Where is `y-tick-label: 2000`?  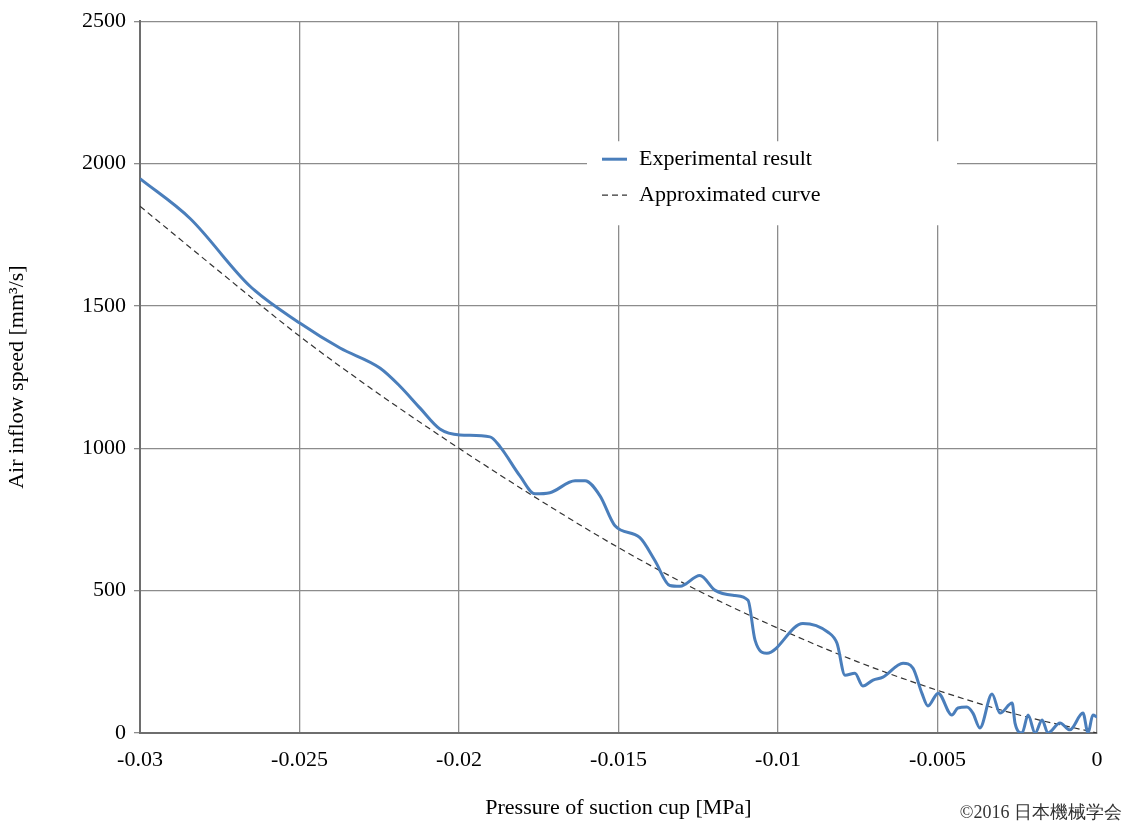 y-tick-label: 2000 is located at coordinates (104, 162).